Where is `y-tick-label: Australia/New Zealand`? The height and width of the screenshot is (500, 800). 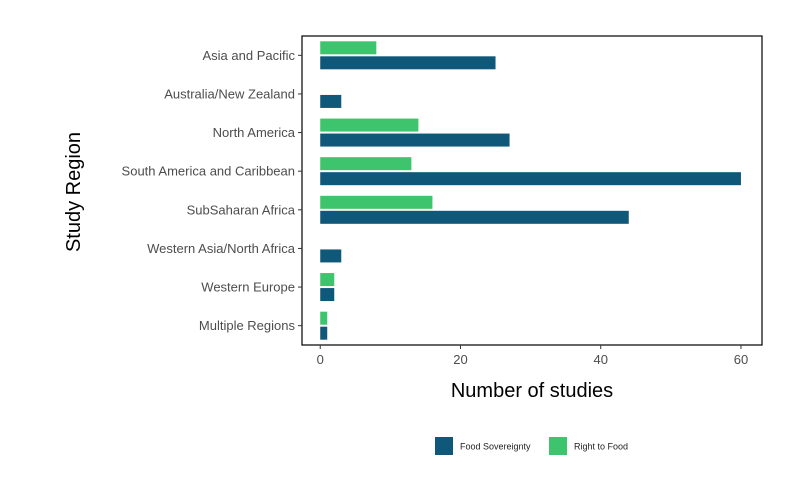 y-tick-label: Australia/New Zealand is located at coordinates (229, 93).